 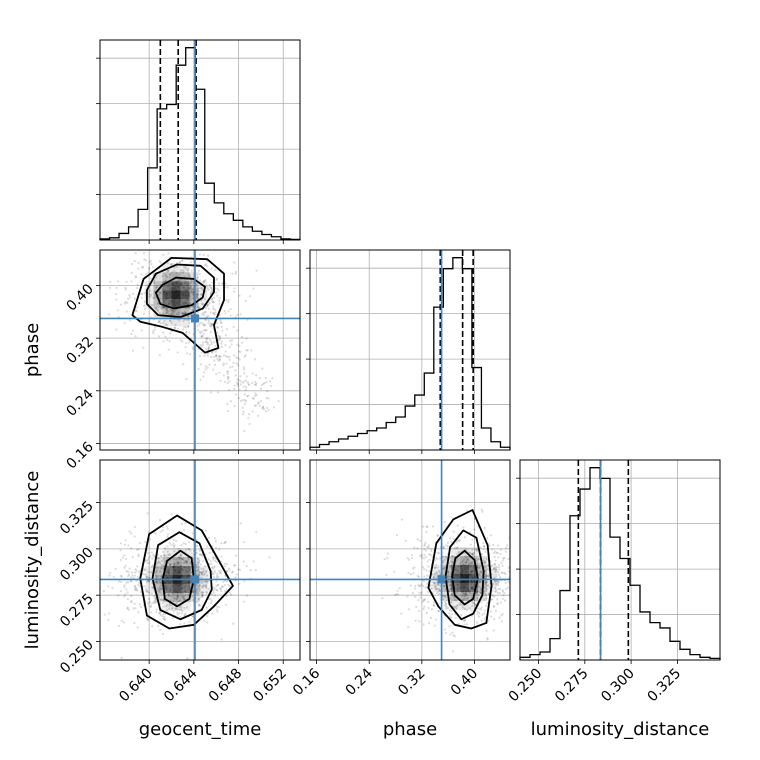 I want to click on density-layer, so click(x=200, y=345).